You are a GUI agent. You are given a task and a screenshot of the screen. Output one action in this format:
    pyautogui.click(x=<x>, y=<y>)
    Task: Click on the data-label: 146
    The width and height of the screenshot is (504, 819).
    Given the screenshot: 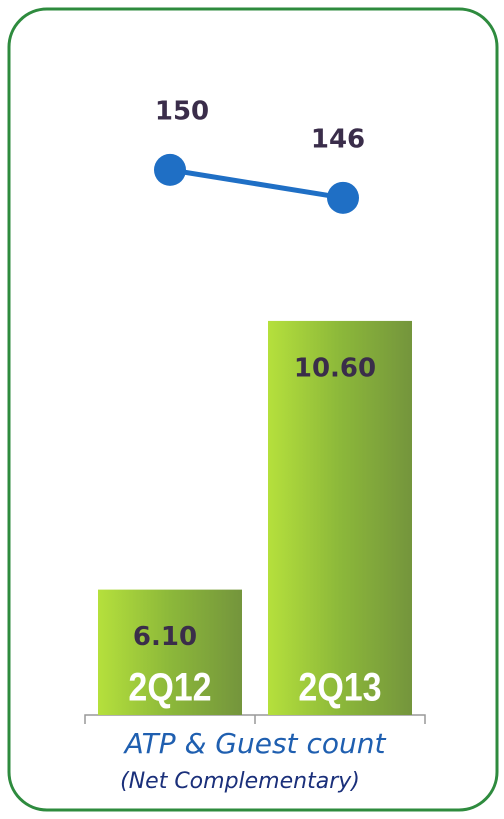 What is the action you would take?
    pyautogui.click(x=338, y=139)
    